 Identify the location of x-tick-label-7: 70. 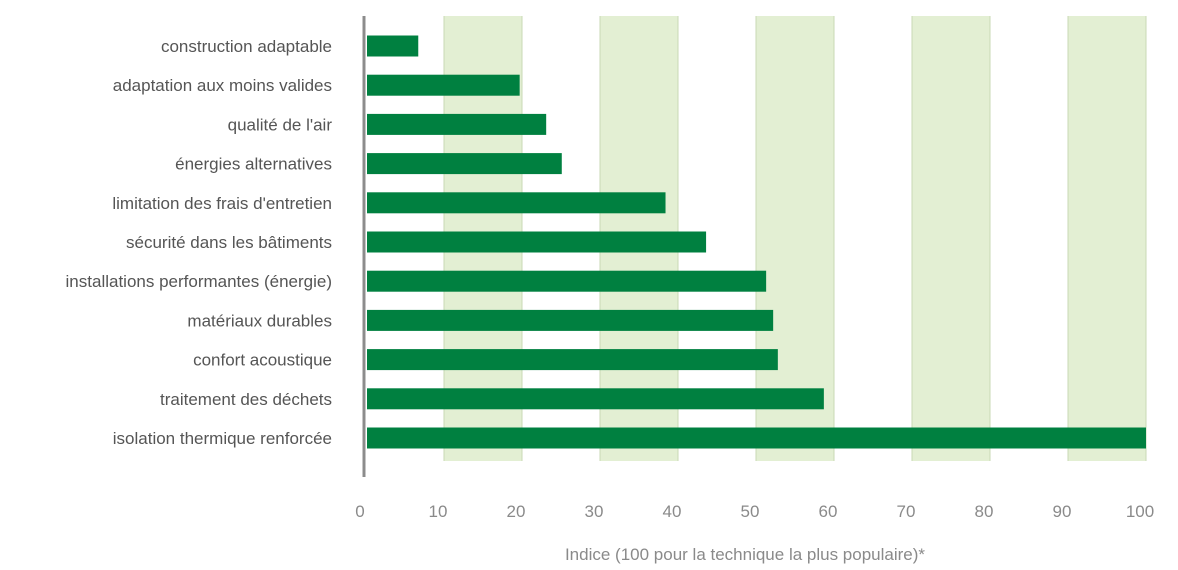
(906, 511).